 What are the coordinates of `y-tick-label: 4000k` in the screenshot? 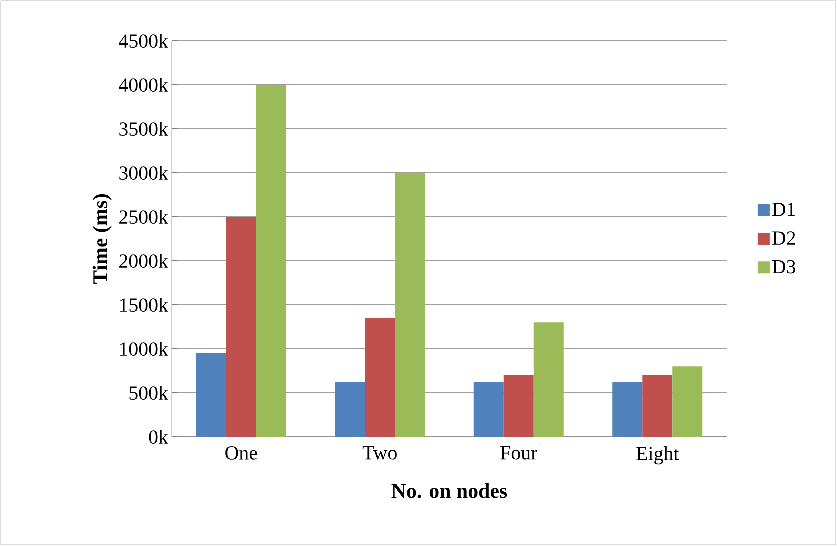 It's located at (143, 85).